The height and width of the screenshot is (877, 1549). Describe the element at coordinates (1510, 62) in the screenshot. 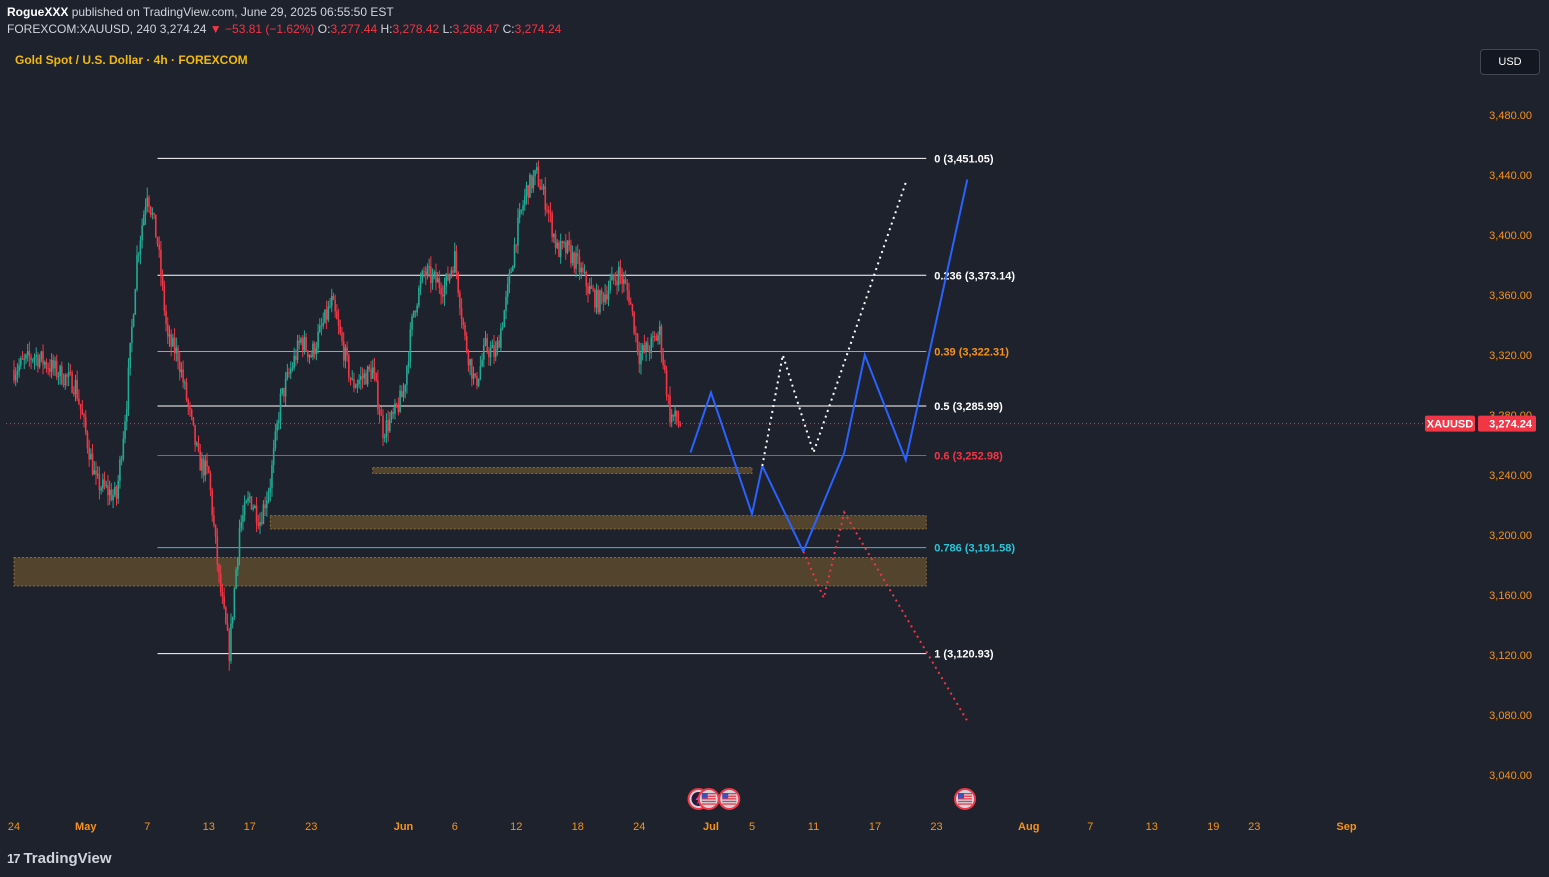

I see `currency-button: USD` at that location.